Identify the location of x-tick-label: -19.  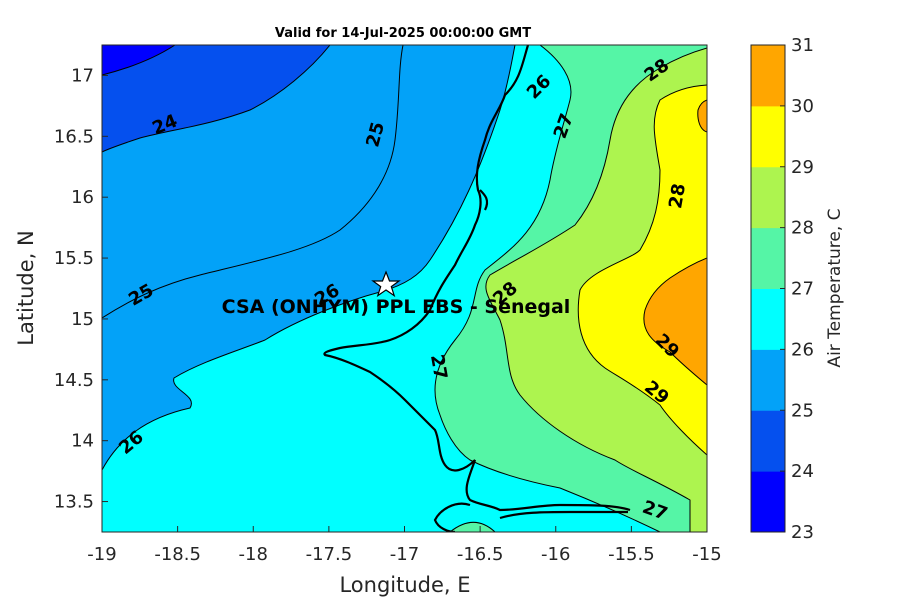
(101, 554).